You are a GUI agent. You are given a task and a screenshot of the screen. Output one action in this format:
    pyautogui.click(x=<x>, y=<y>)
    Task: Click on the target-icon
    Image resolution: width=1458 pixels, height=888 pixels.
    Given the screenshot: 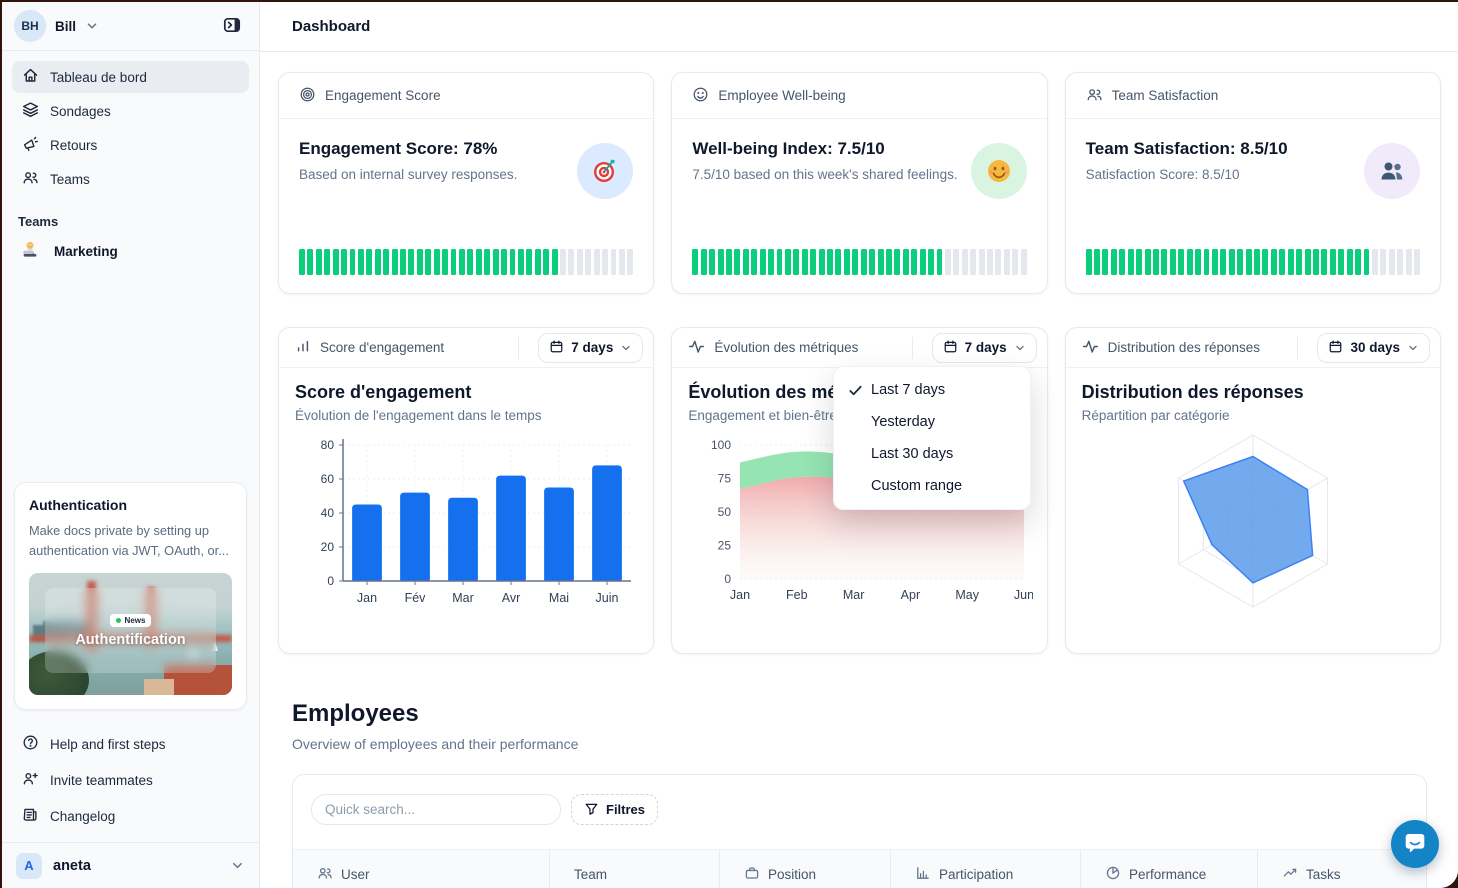 What is the action you would take?
    pyautogui.click(x=307, y=96)
    